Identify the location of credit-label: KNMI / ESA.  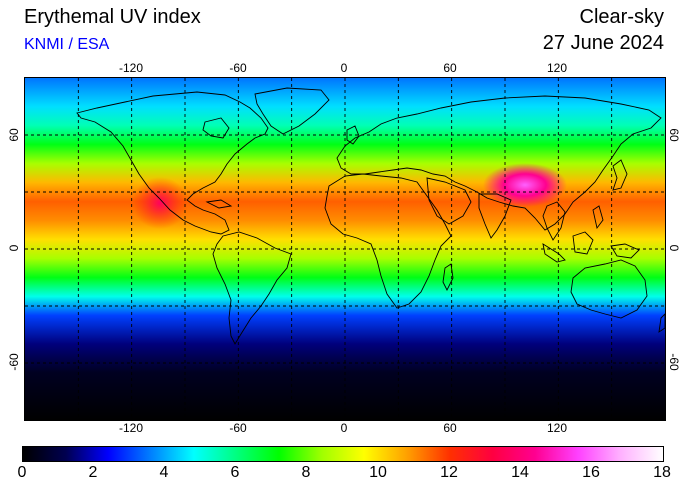
(67, 44).